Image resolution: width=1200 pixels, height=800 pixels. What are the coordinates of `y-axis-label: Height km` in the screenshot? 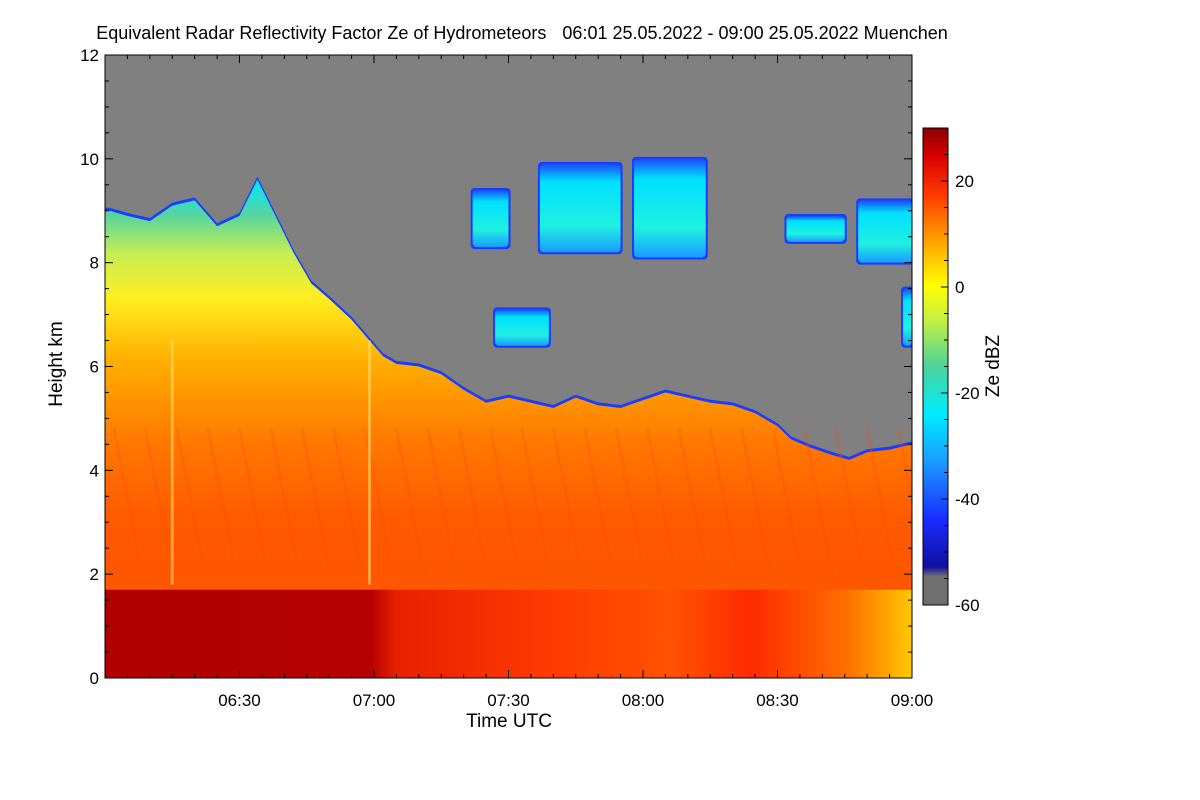 It's located at (56, 364).